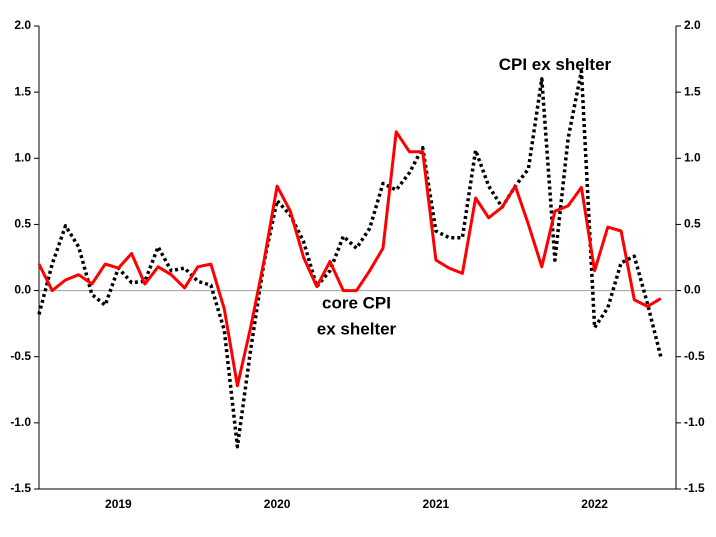  Describe the element at coordinates (22, 157) in the screenshot. I see `y-tick-label: 1.0` at that location.